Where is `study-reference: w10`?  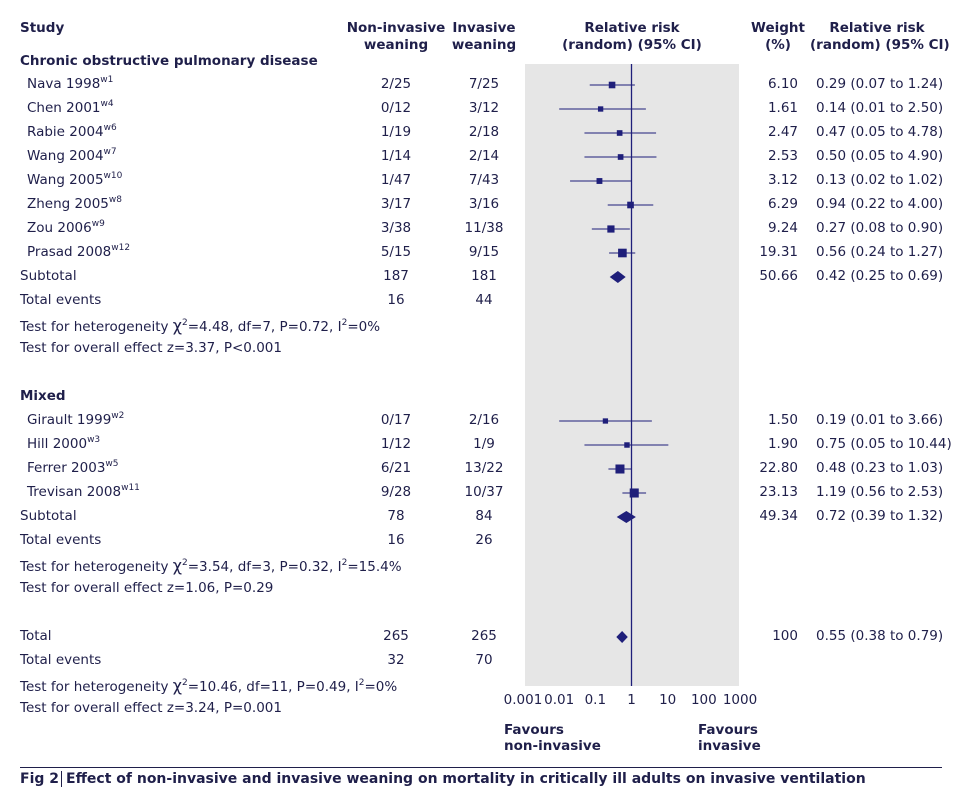 study-reference: w10 is located at coordinates (113, 176).